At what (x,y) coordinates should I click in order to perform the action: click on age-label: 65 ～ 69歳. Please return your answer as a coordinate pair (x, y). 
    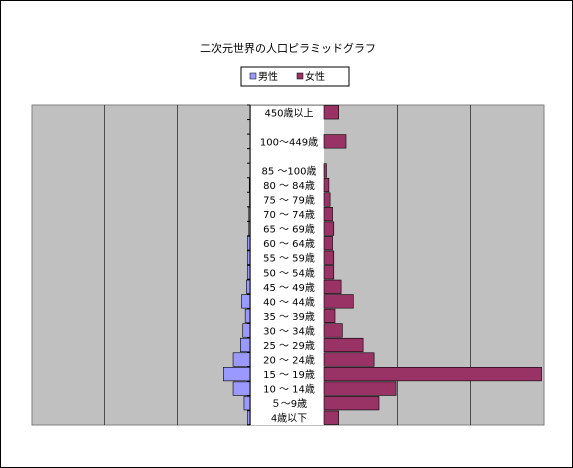
    Looking at the image, I should click on (289, 230).